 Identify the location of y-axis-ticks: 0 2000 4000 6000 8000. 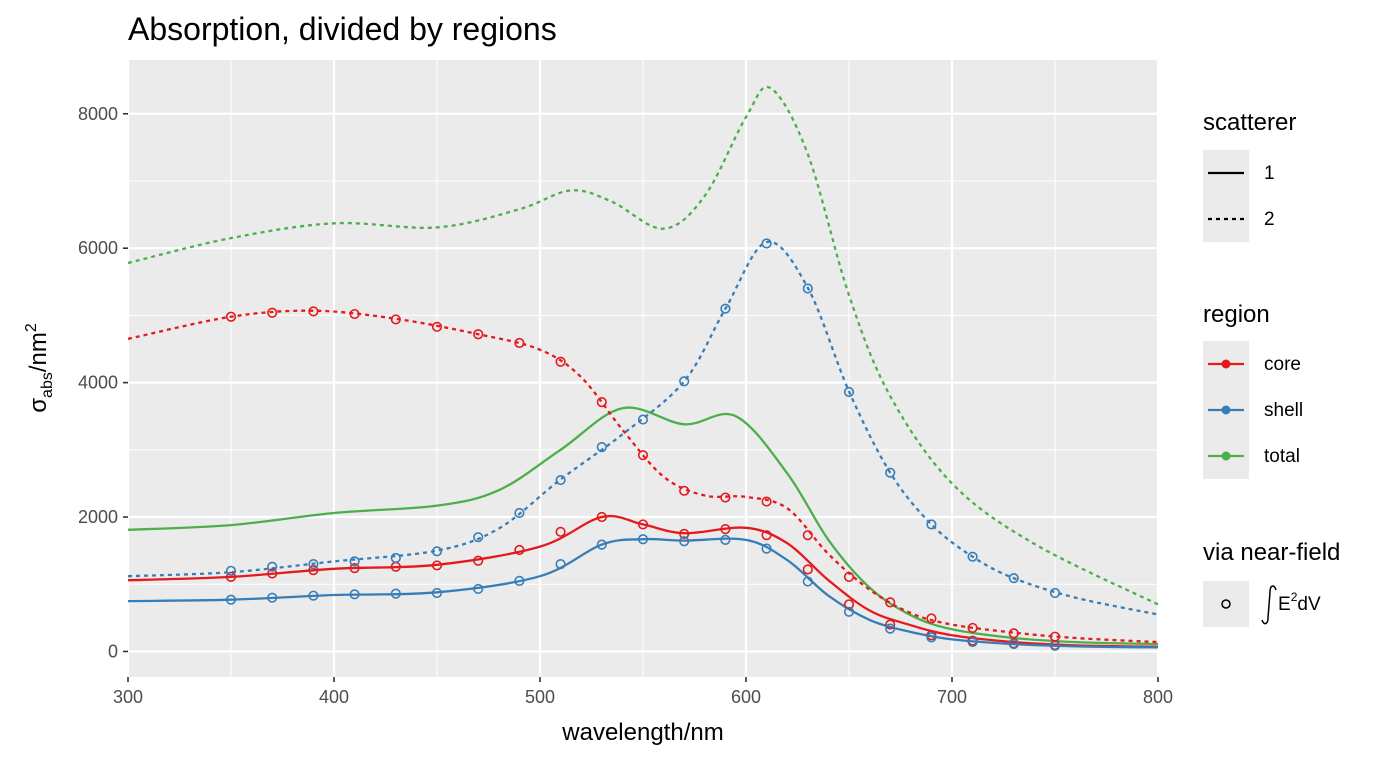
(103, 382).